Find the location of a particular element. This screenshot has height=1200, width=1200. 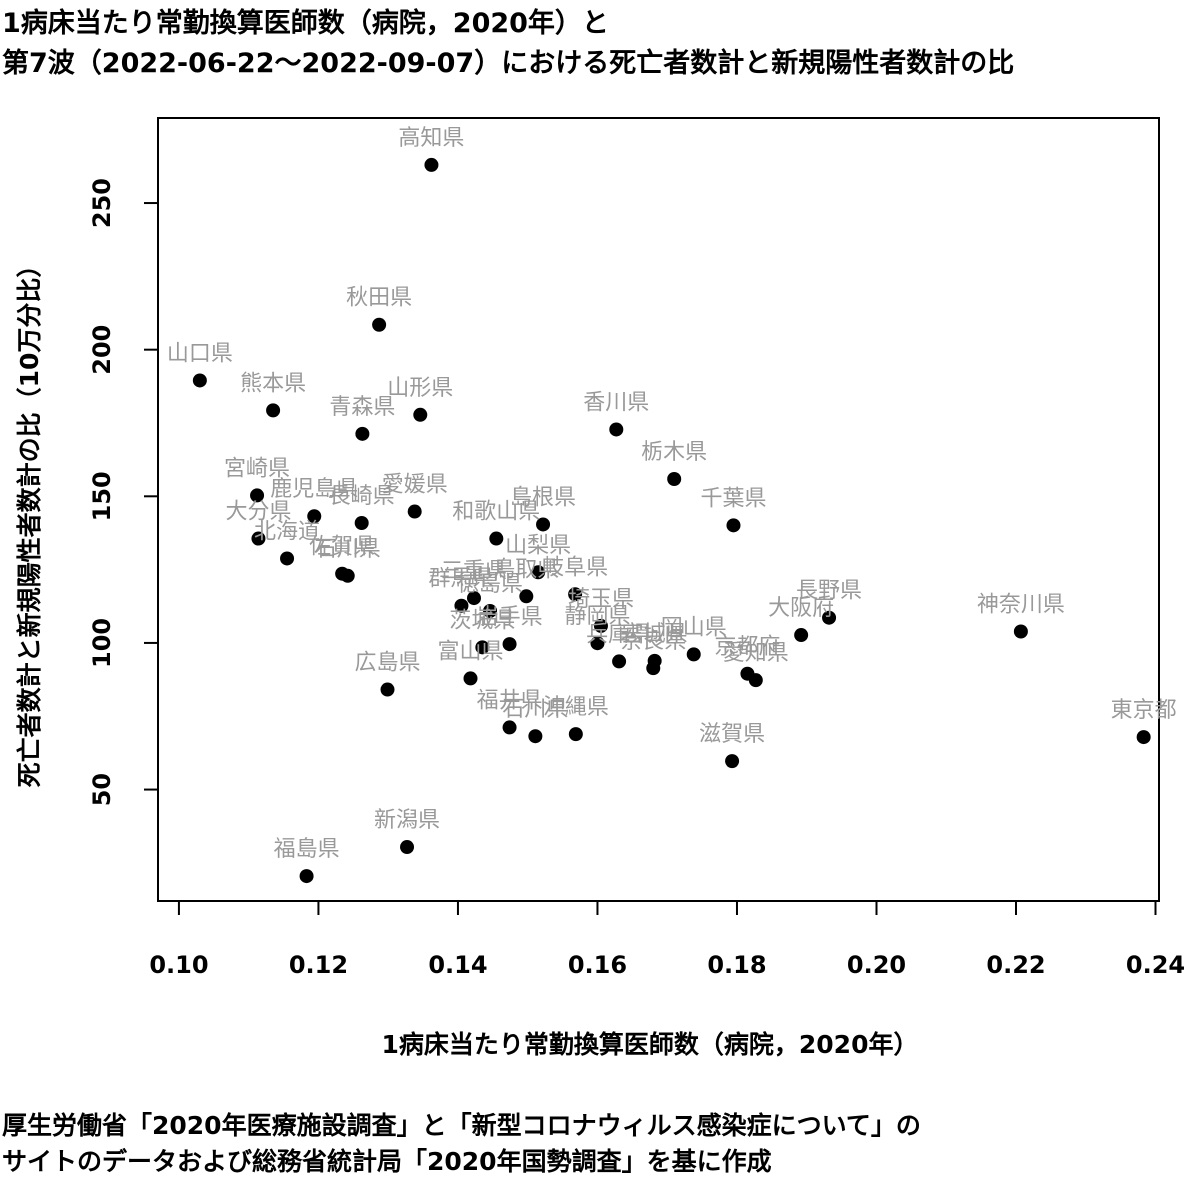

point-label: 北海道 is located at coordinates (287, 531).